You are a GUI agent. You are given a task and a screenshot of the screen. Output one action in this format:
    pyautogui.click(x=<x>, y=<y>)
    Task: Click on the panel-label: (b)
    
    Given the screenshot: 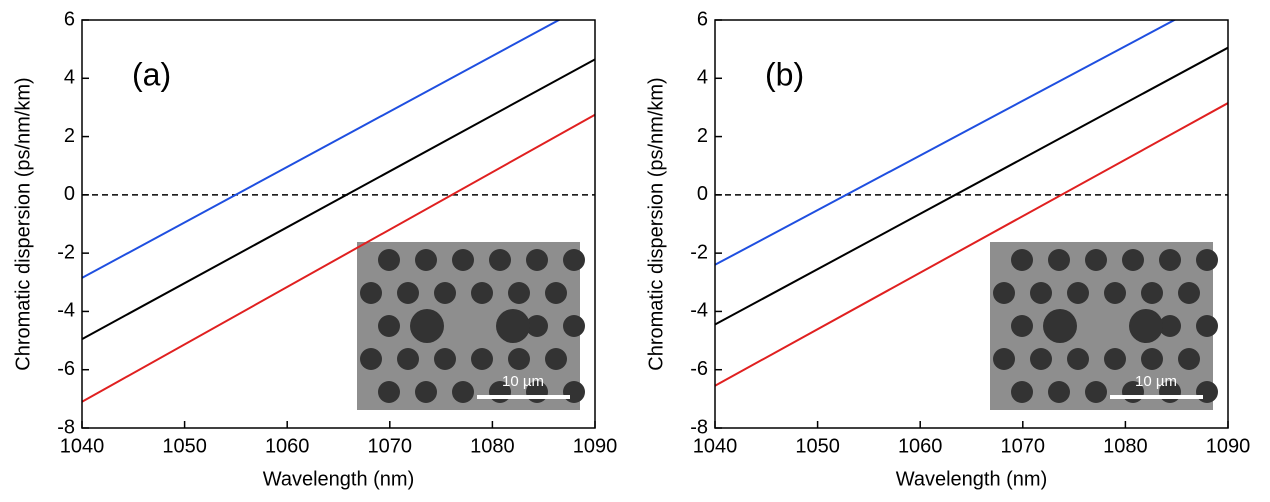 What is the action you would take?
    pyautogui.click(x=784, y=74)
    